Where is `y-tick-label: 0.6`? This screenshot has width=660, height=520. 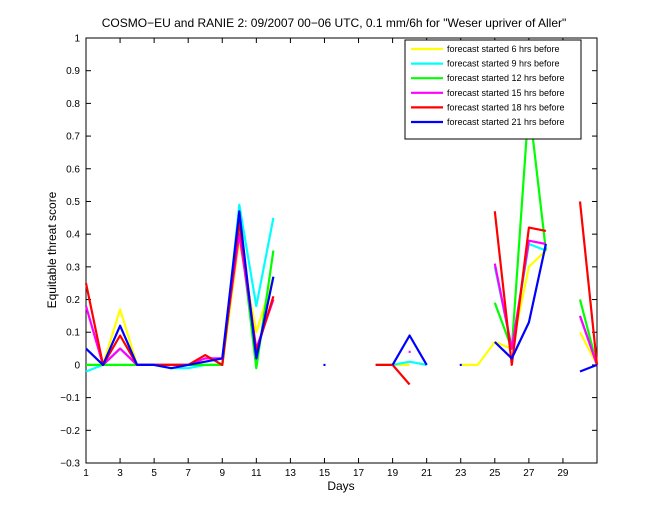 y-tick-label: 0.6 is located at coordinates (73, 169).